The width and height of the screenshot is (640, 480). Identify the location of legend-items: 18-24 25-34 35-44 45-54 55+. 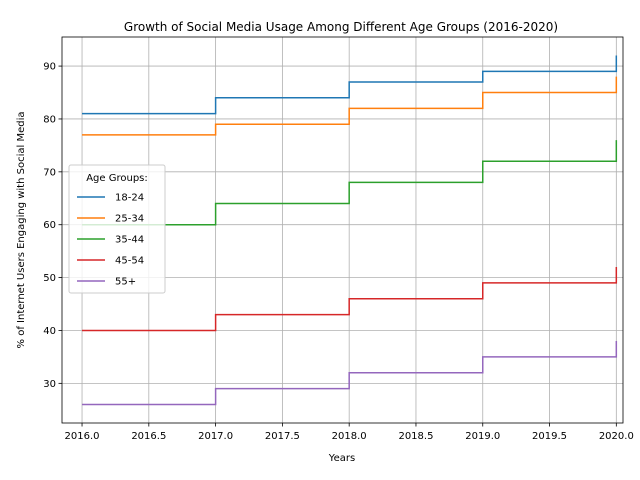
(110, 240).